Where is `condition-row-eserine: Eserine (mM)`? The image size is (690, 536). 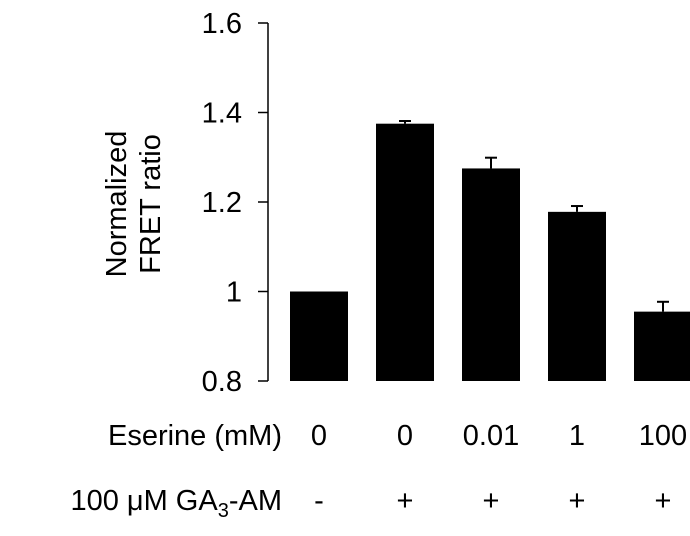
condition-row-eserine: Eserine (mM) is located at coordinates (195, 436).